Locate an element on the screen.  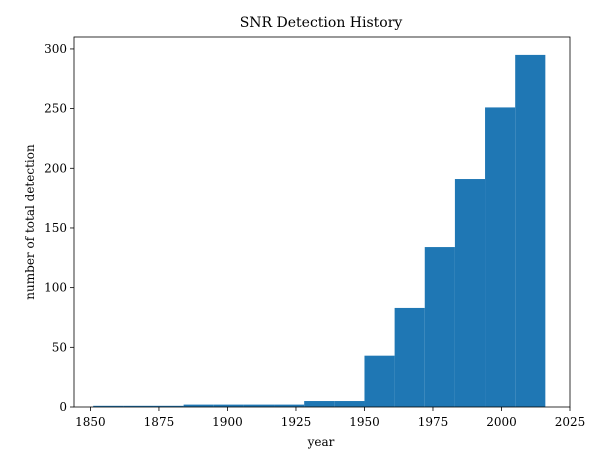
x-axis-label: year is located at coordinates (321, 442).